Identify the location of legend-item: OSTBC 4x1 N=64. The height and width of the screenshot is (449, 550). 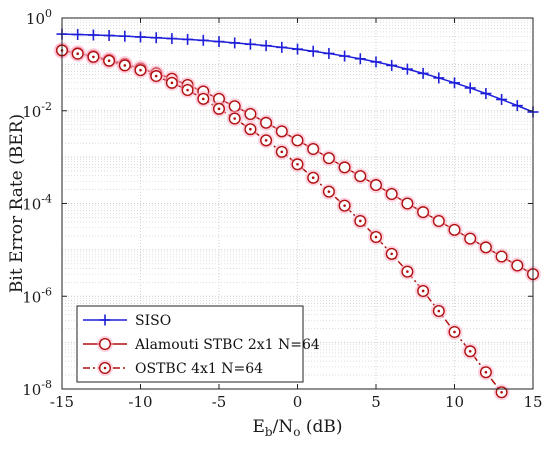
(173, 368).